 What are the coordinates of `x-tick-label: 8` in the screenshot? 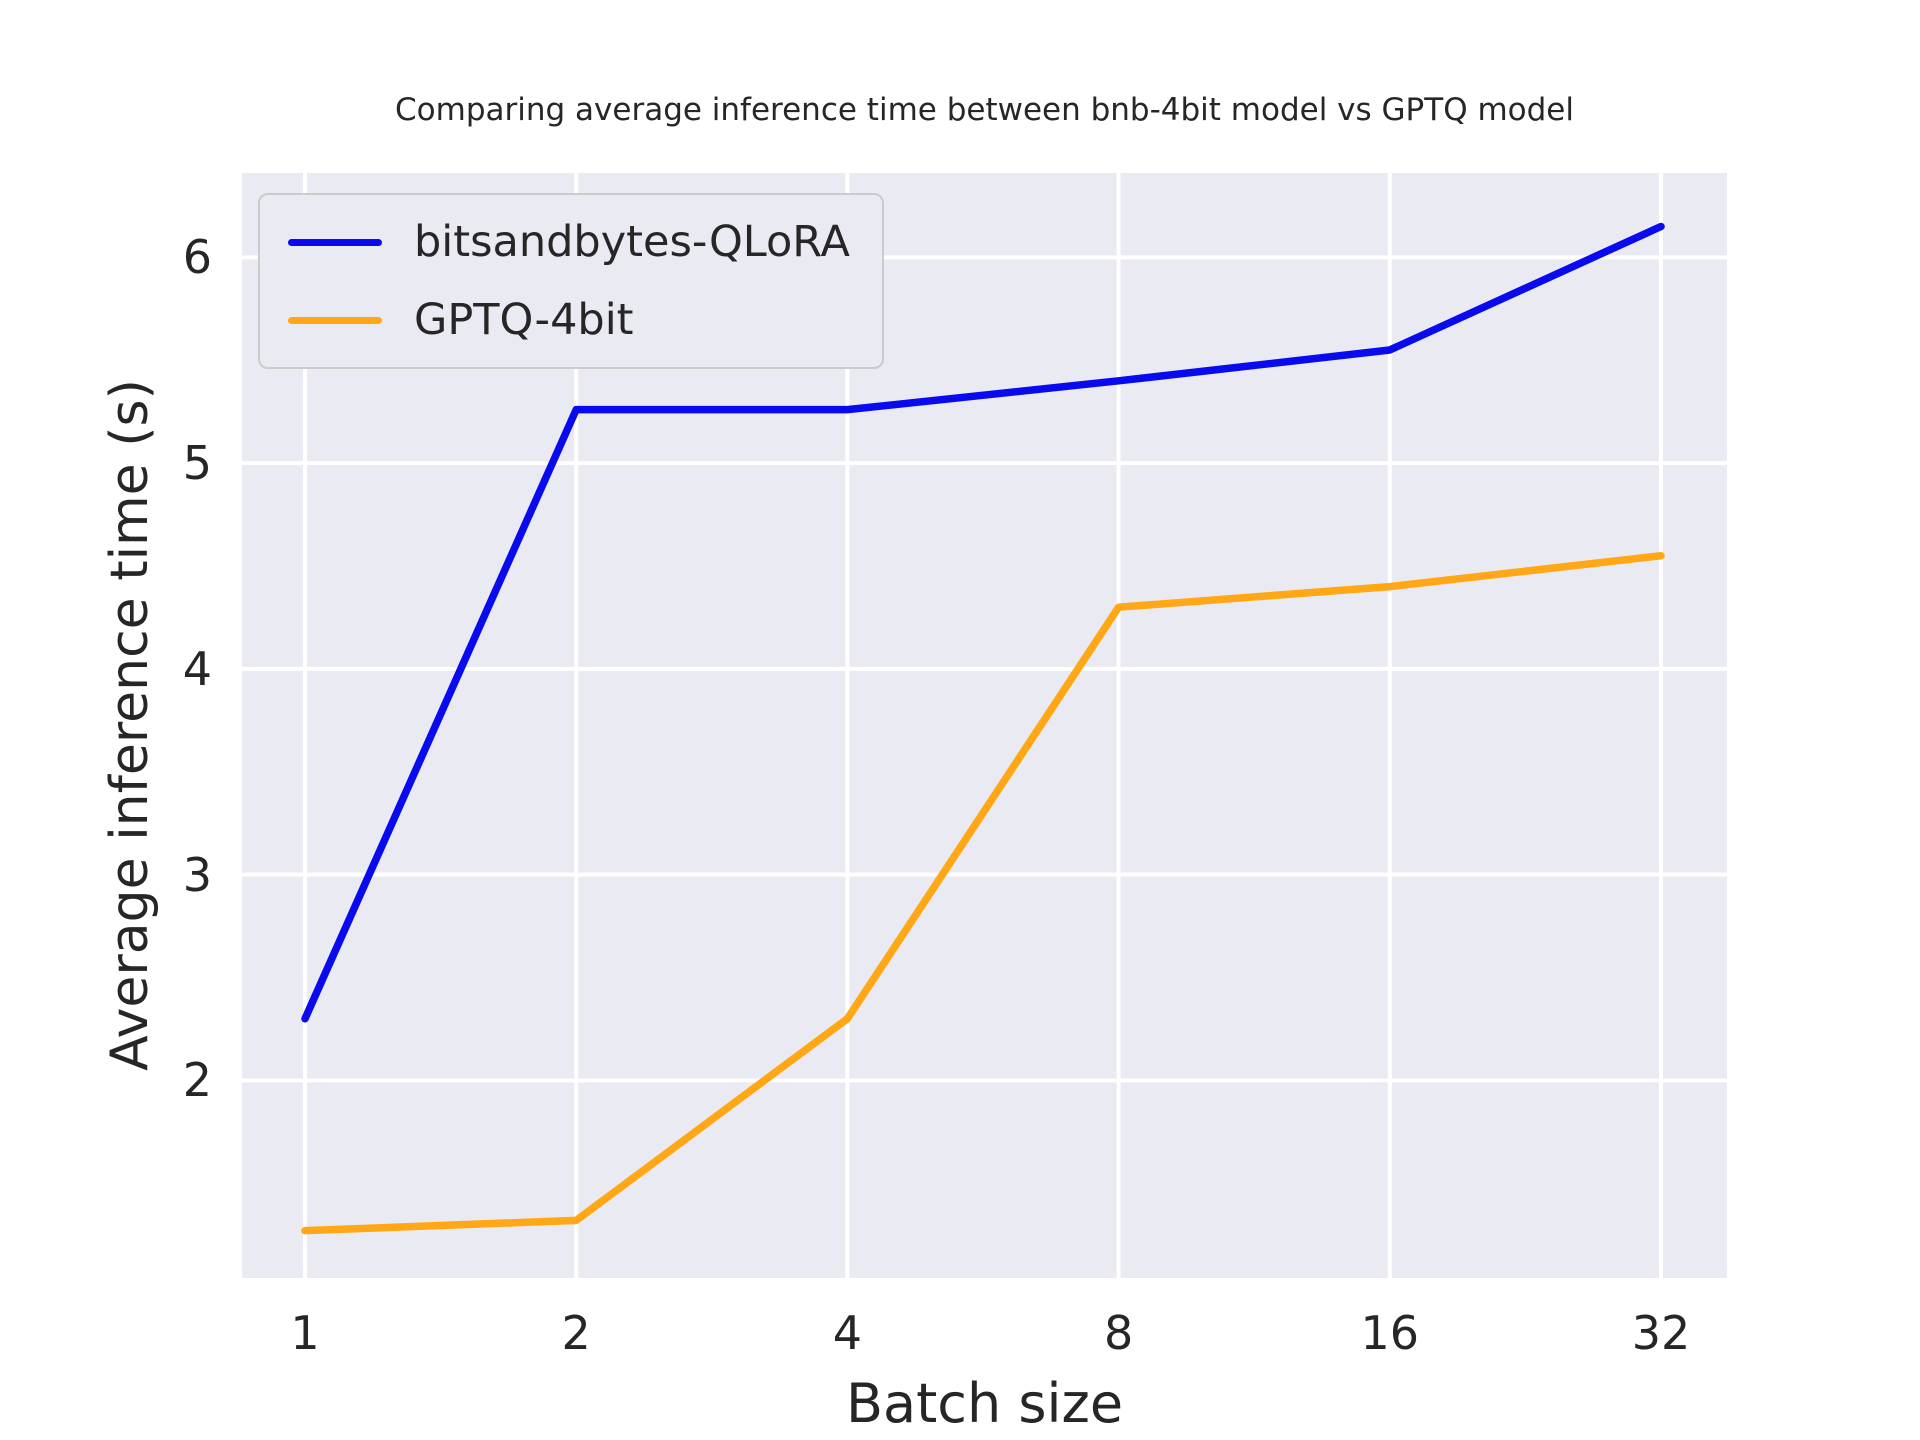 It's located at (1118, 1333).